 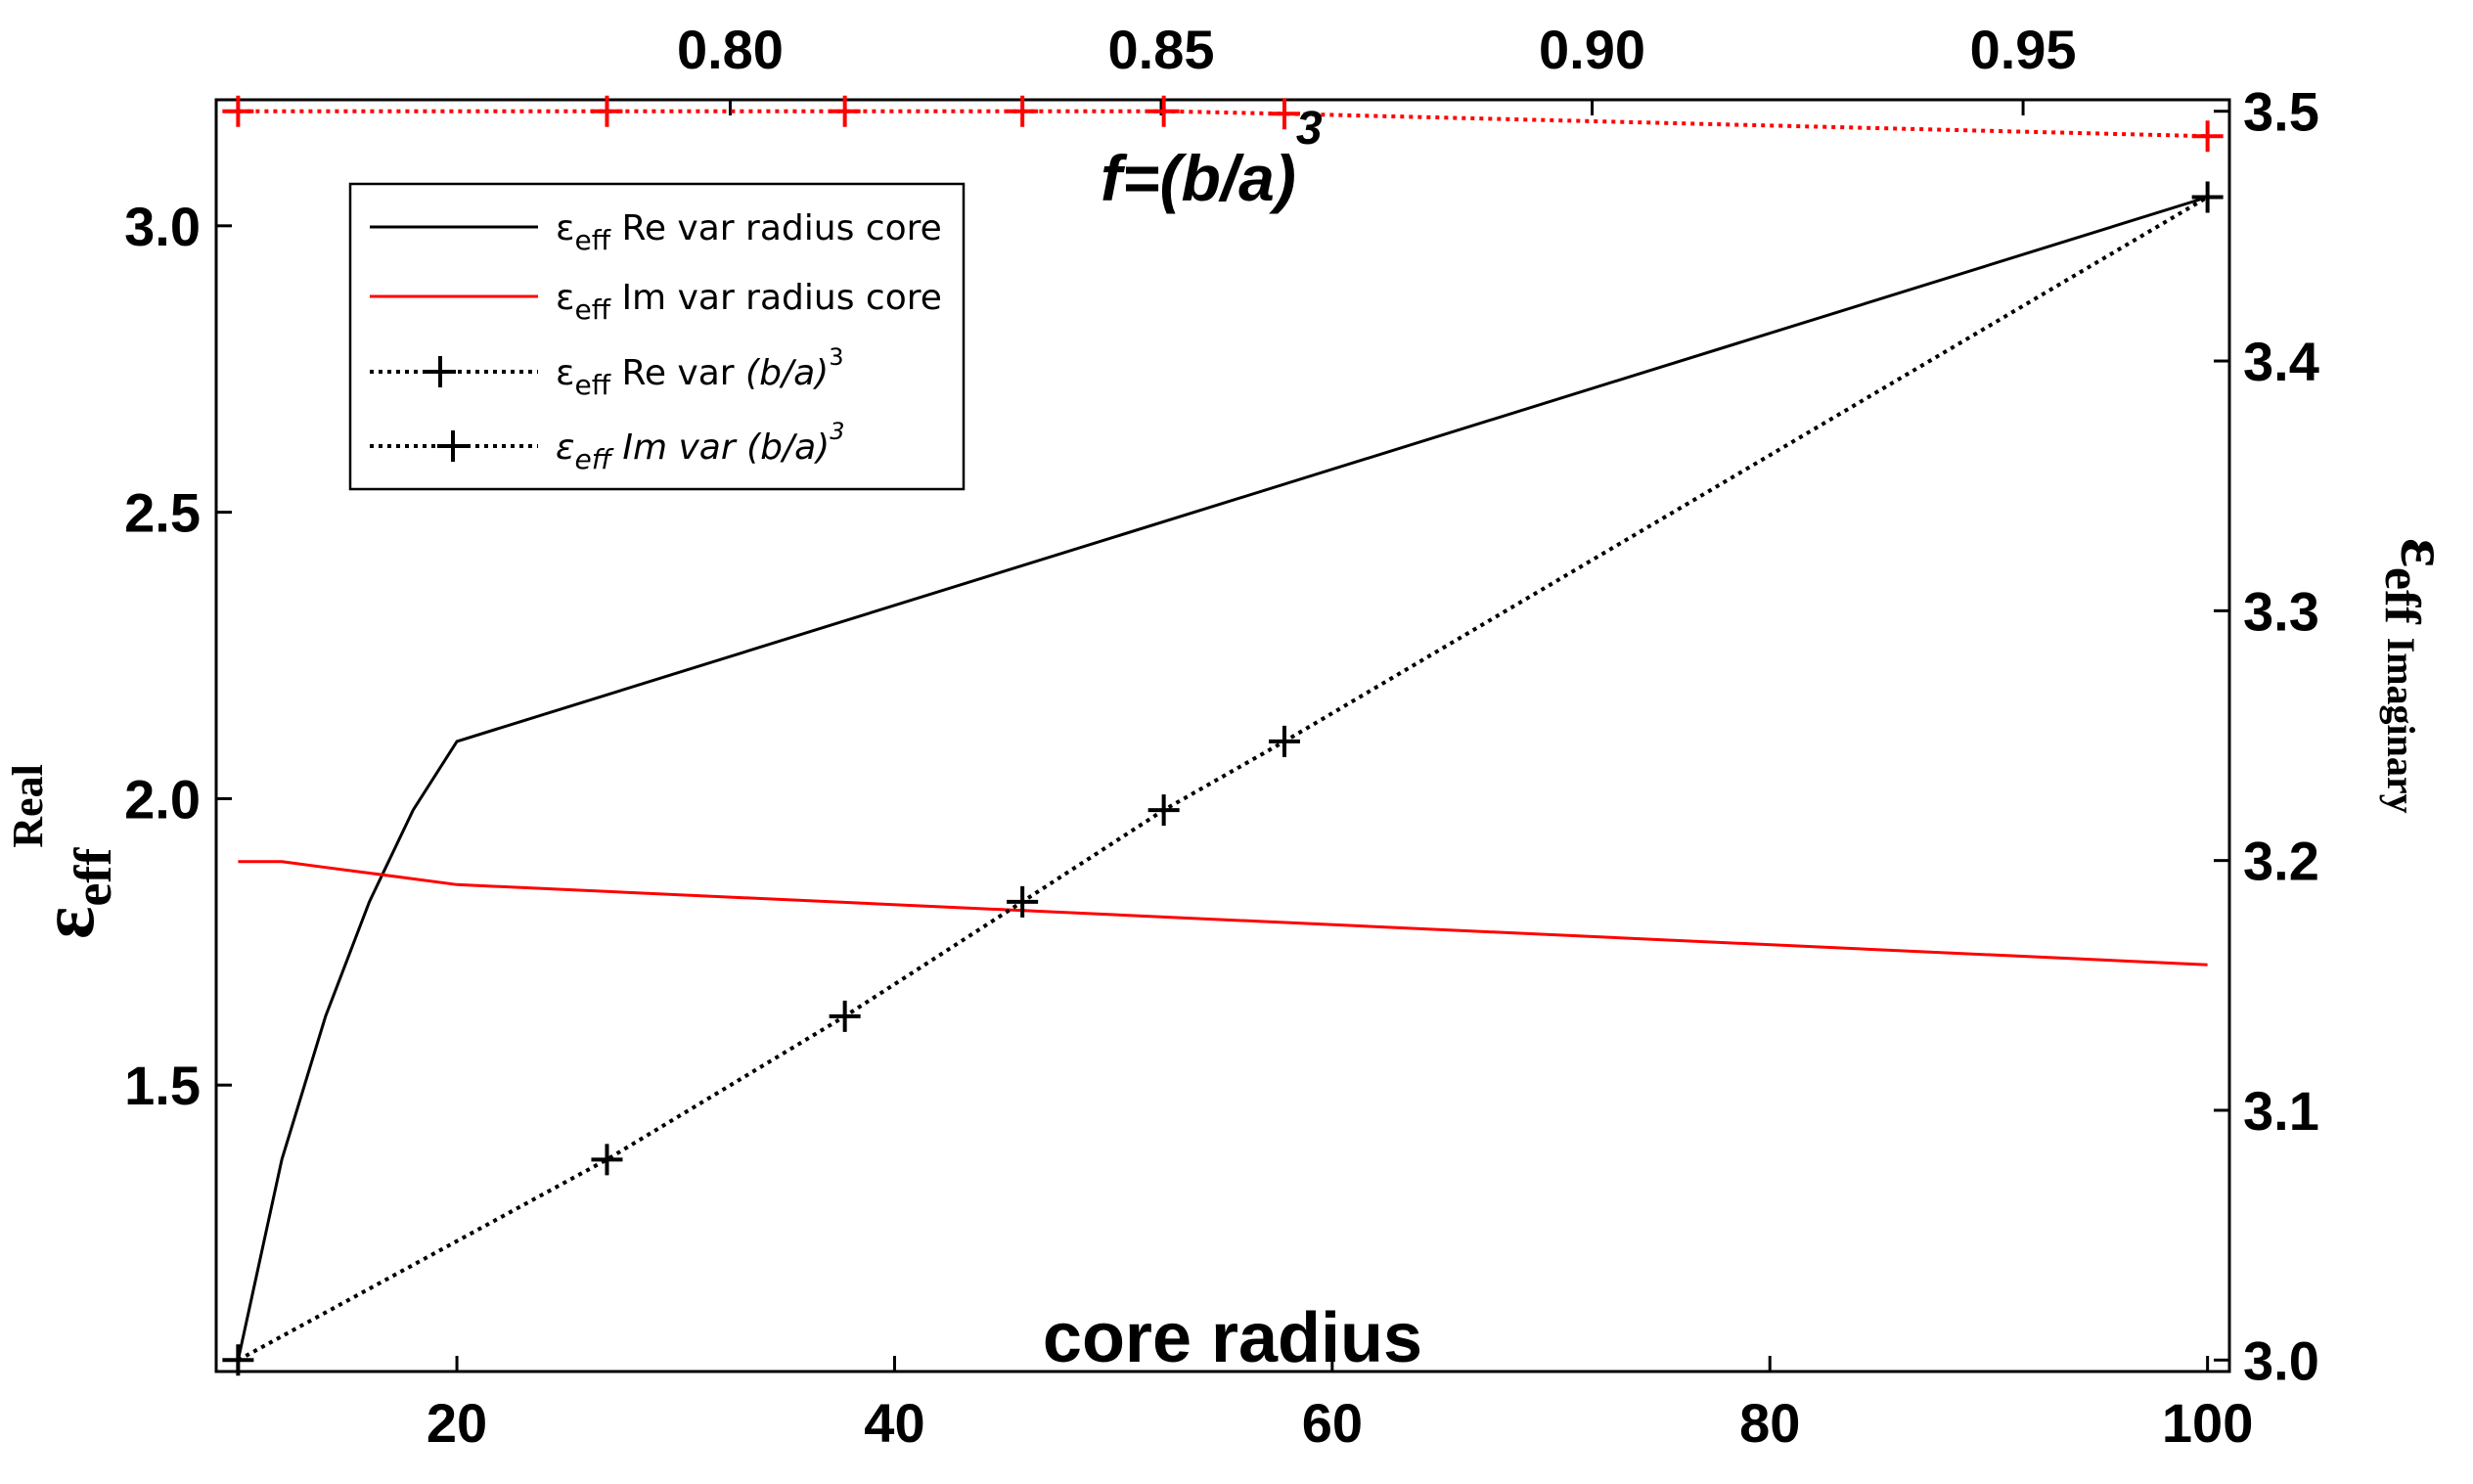 I want to click on right-y-tick-label: 3.2, so click(x=2281, y=861).